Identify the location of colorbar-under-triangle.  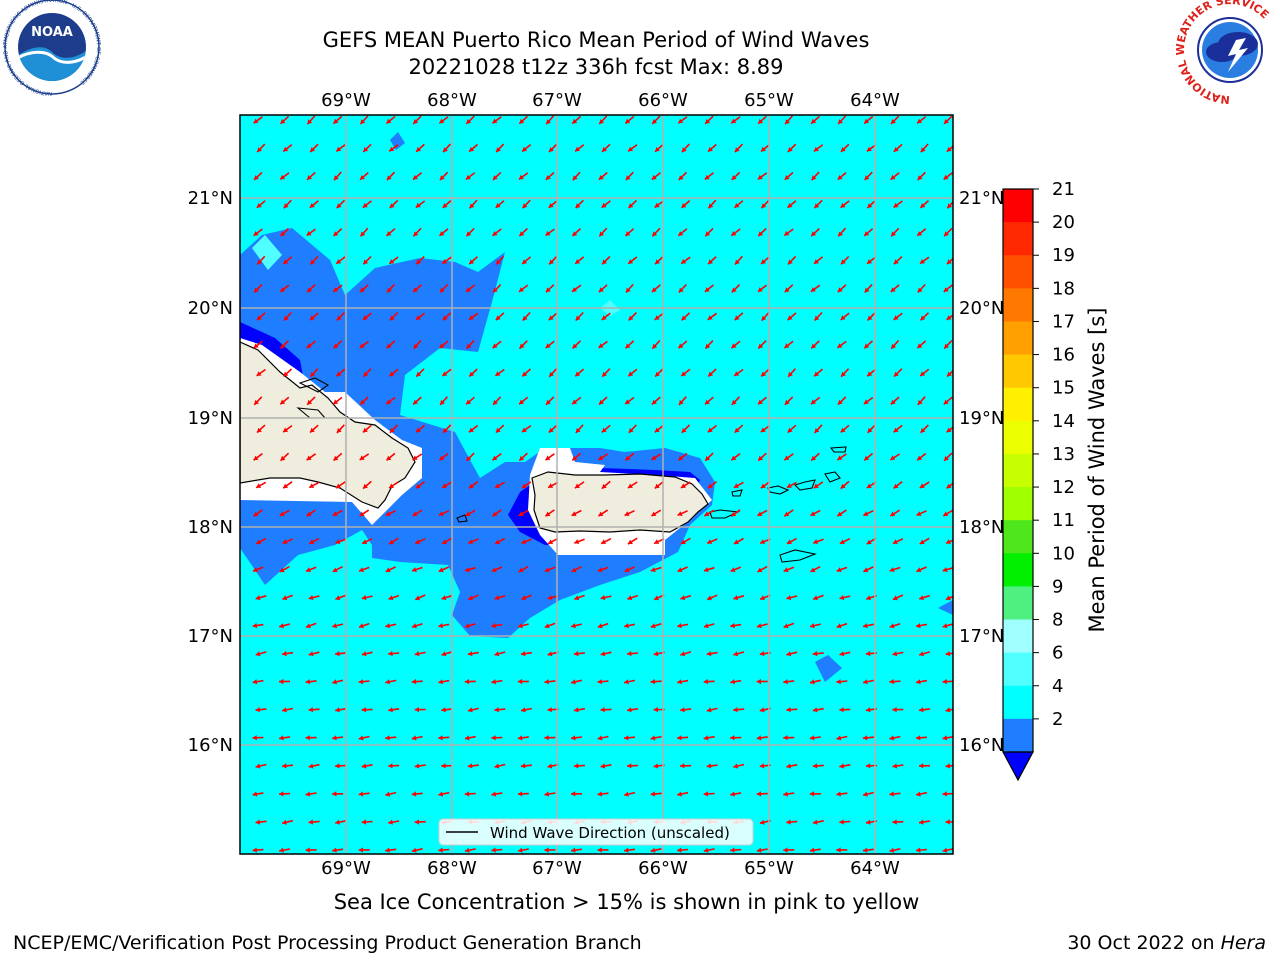
(1018, 766).